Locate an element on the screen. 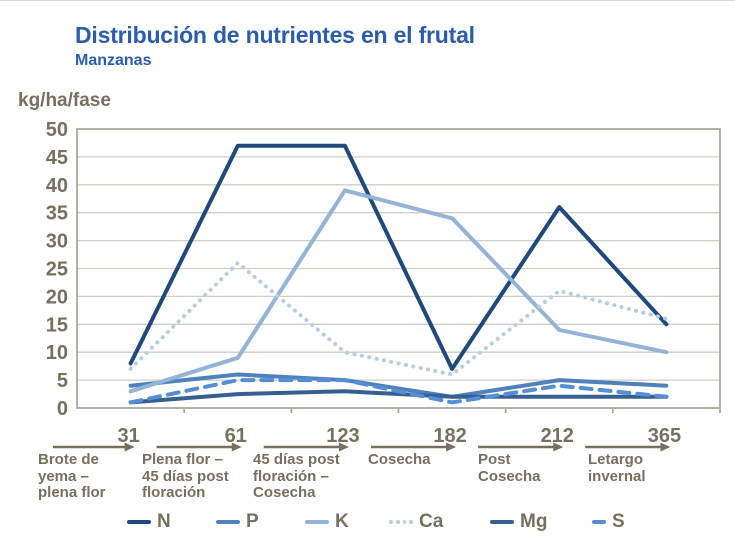 The width and height of the screenshot is (735, 551). svg-text: 30 is located at coordinates (57, 242).